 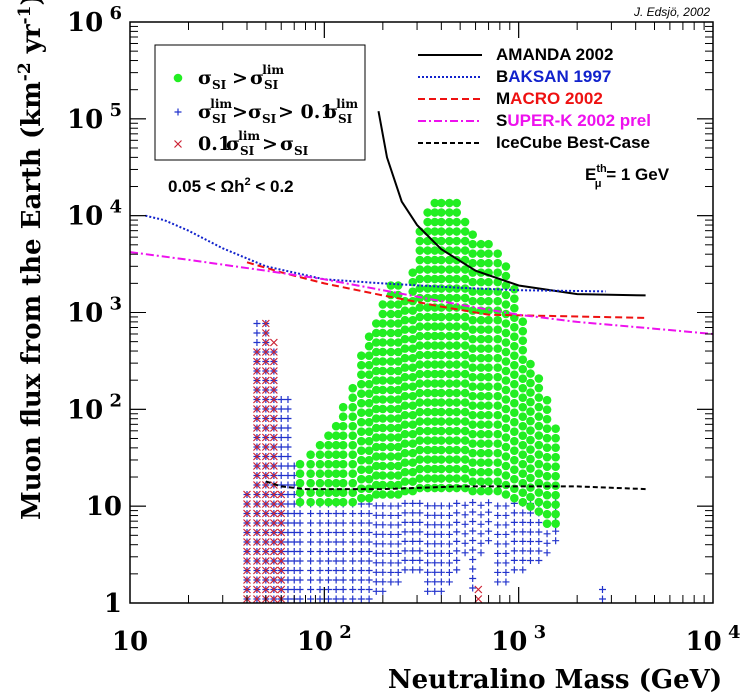 What do you see at coordinates (231, 186) in the screenshot?
I see `density-annotation: 0.05 < Ωh2 < 0.2` at bounding box center [231, 186].